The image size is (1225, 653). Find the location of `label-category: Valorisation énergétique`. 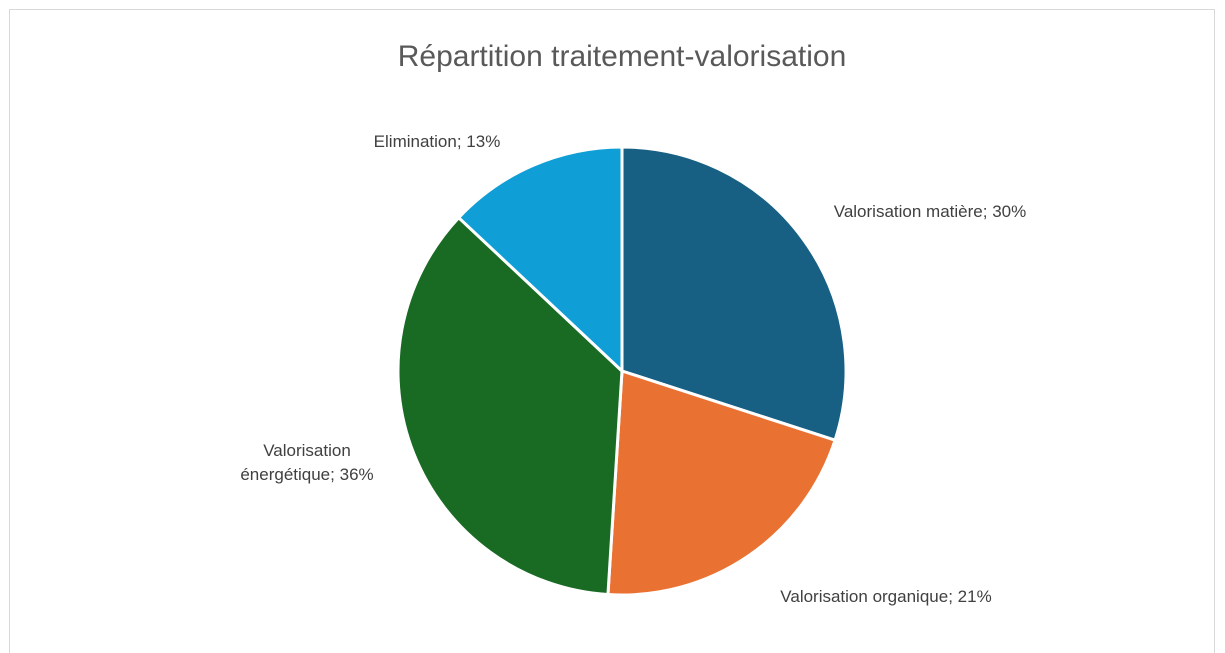

label-category: Valorisation énergétique is located at coordinates (295, 462).